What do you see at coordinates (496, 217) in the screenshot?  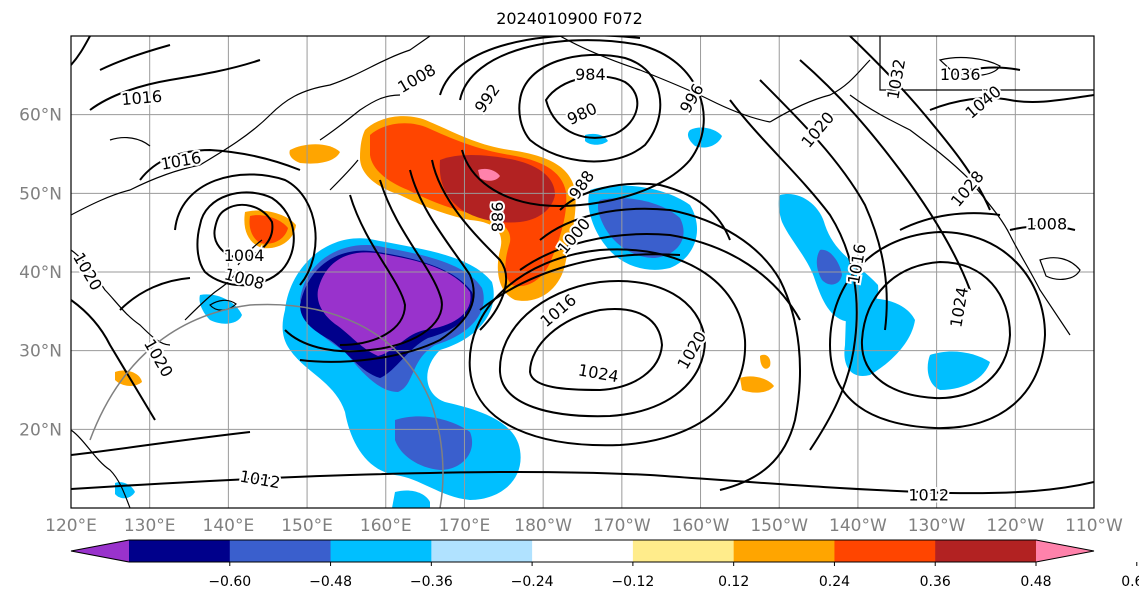 I see `contour-label: 988` at bounding box center [496, 217].